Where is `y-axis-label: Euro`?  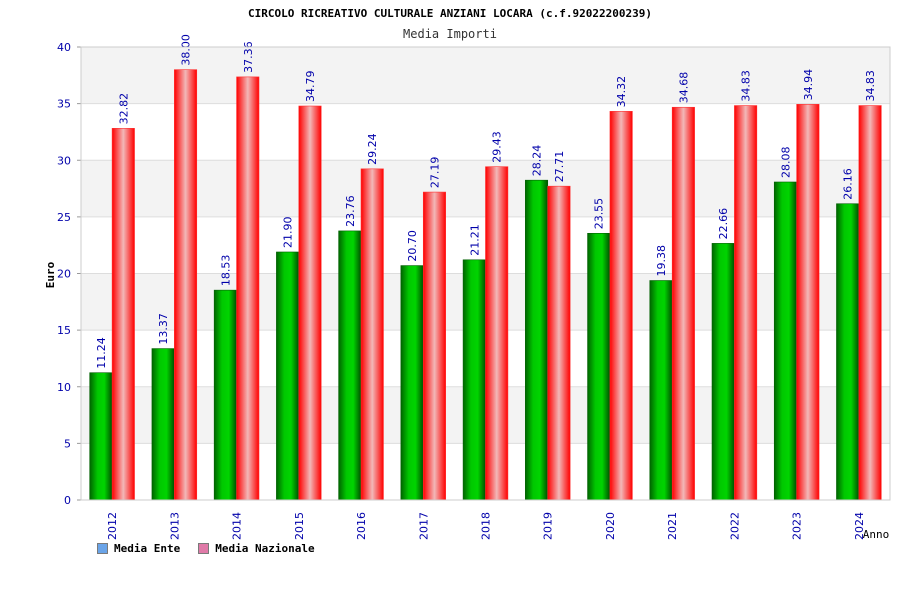 y-axis-label: Euro is located at coordinates (50, 274).